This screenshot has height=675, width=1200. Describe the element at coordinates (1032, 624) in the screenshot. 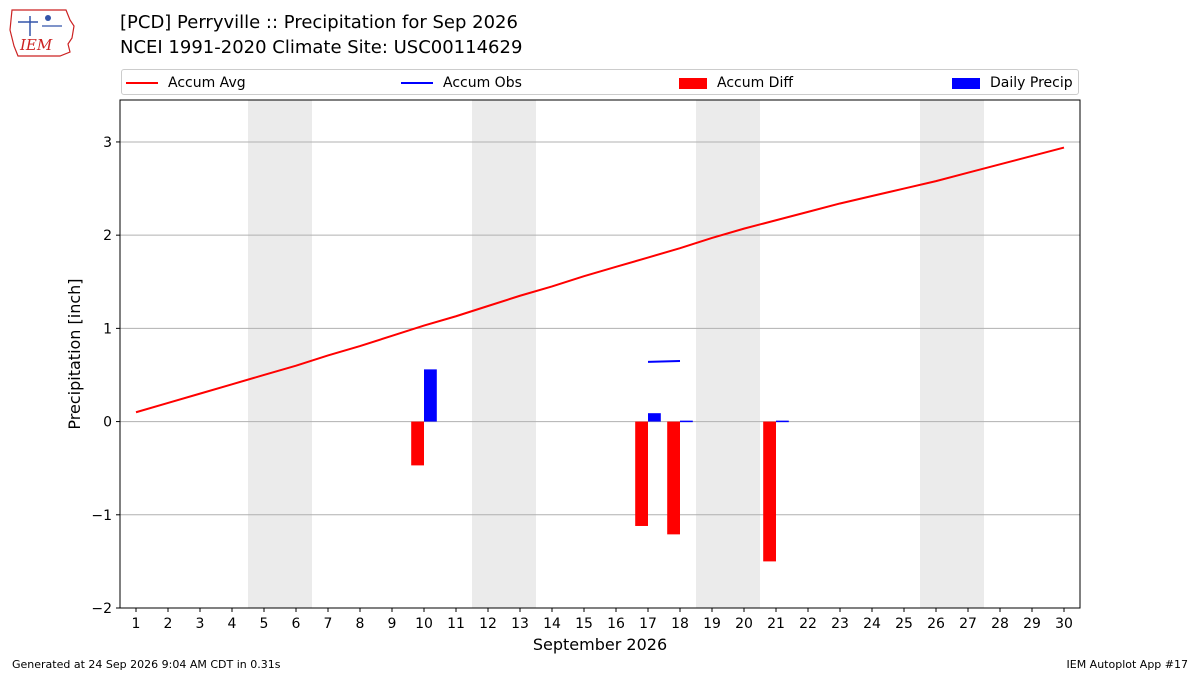

I see `x-tick-label: 29` at that location.